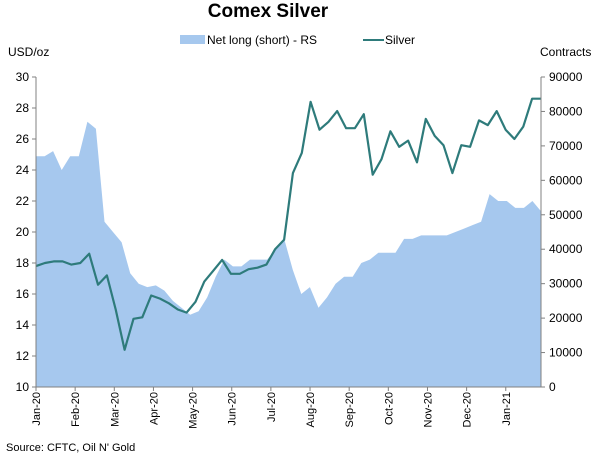 The height and width of the screenshot is (456, 600). Describe the element at coordinates (23, 108) in the screenshot. I see `left-tick-label: 28` at that location.